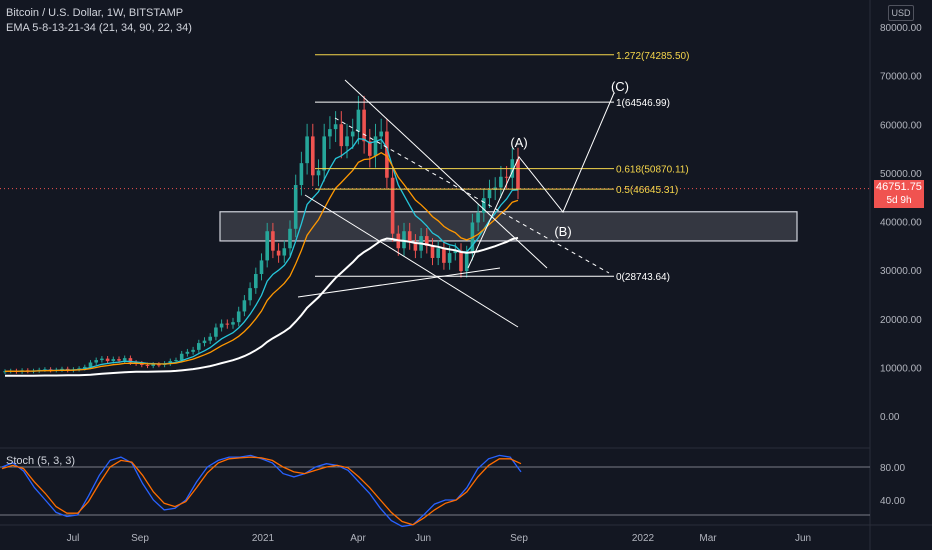 The image size is (932, 550). What do you see at coordinates (901, 174) in the screenshot?
I see `y-tick-label: 50000.00` at bounding box center [901, 174].